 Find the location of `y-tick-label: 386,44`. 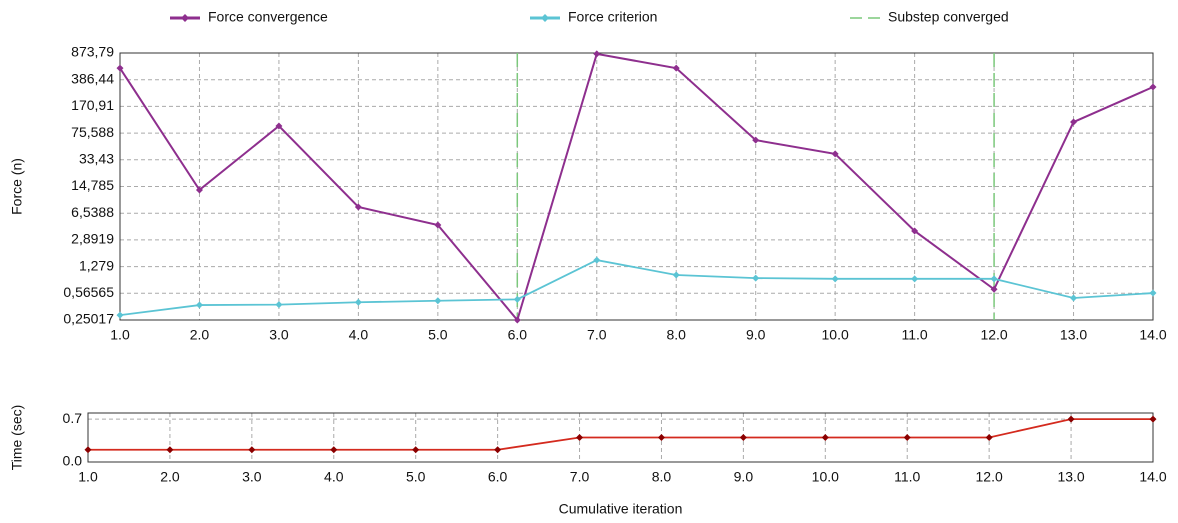

y-tick-label: 386,44 is located at coordinates (92, 78).